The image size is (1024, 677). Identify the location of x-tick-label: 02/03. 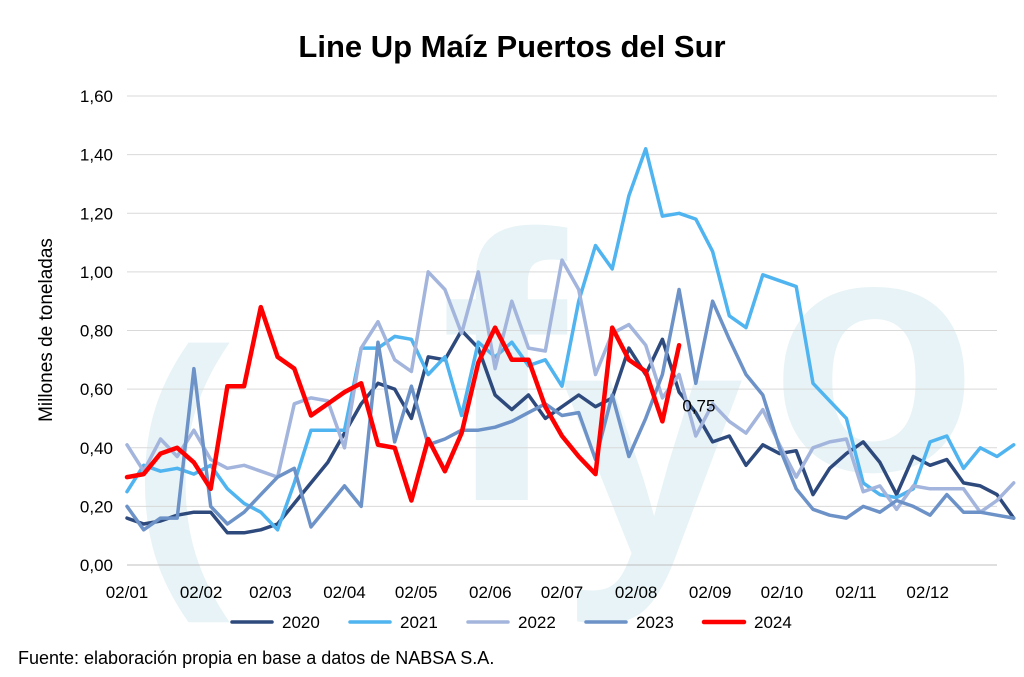
(270, 592).